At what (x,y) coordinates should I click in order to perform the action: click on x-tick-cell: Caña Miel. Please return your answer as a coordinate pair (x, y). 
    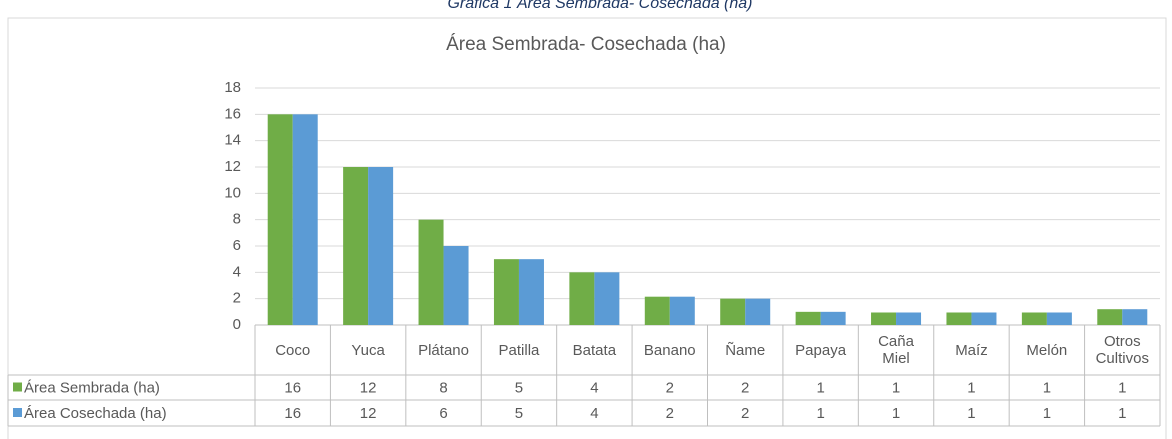
    Looking at the image, I should click on (896, 350).